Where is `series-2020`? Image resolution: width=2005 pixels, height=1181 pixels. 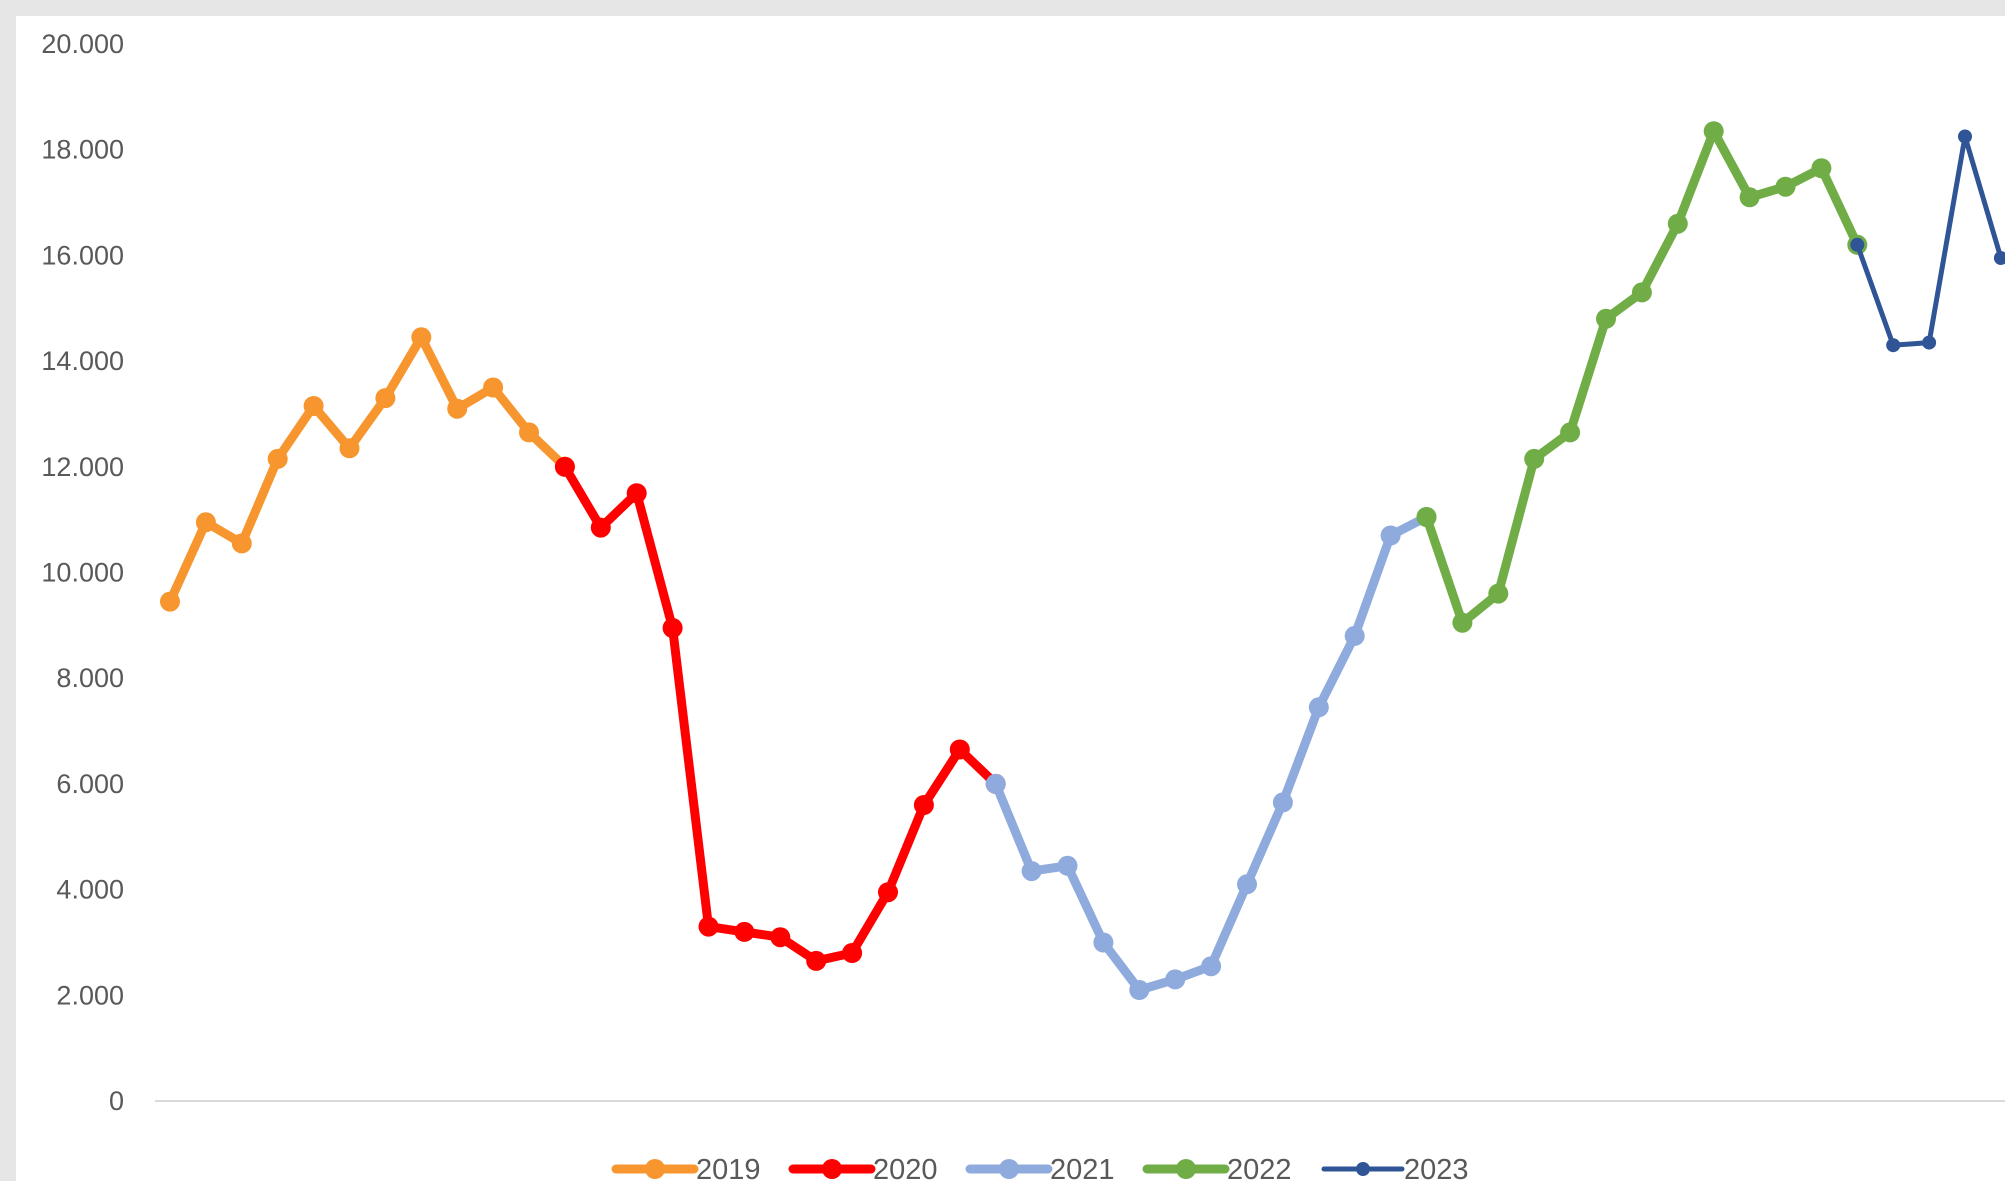 series-2020 is located at coordinates (780, 713).